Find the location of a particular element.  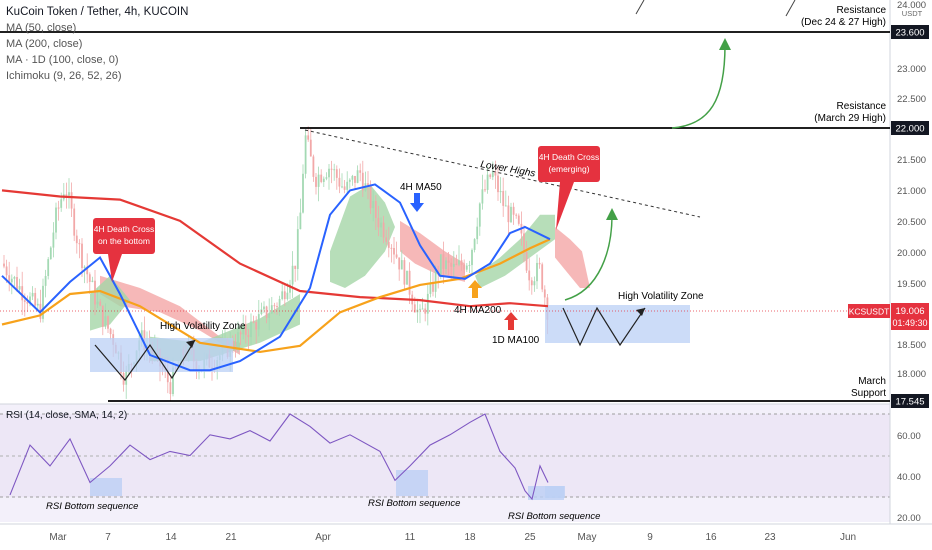

time-tick-may: May is located at coordinates (587, 537).